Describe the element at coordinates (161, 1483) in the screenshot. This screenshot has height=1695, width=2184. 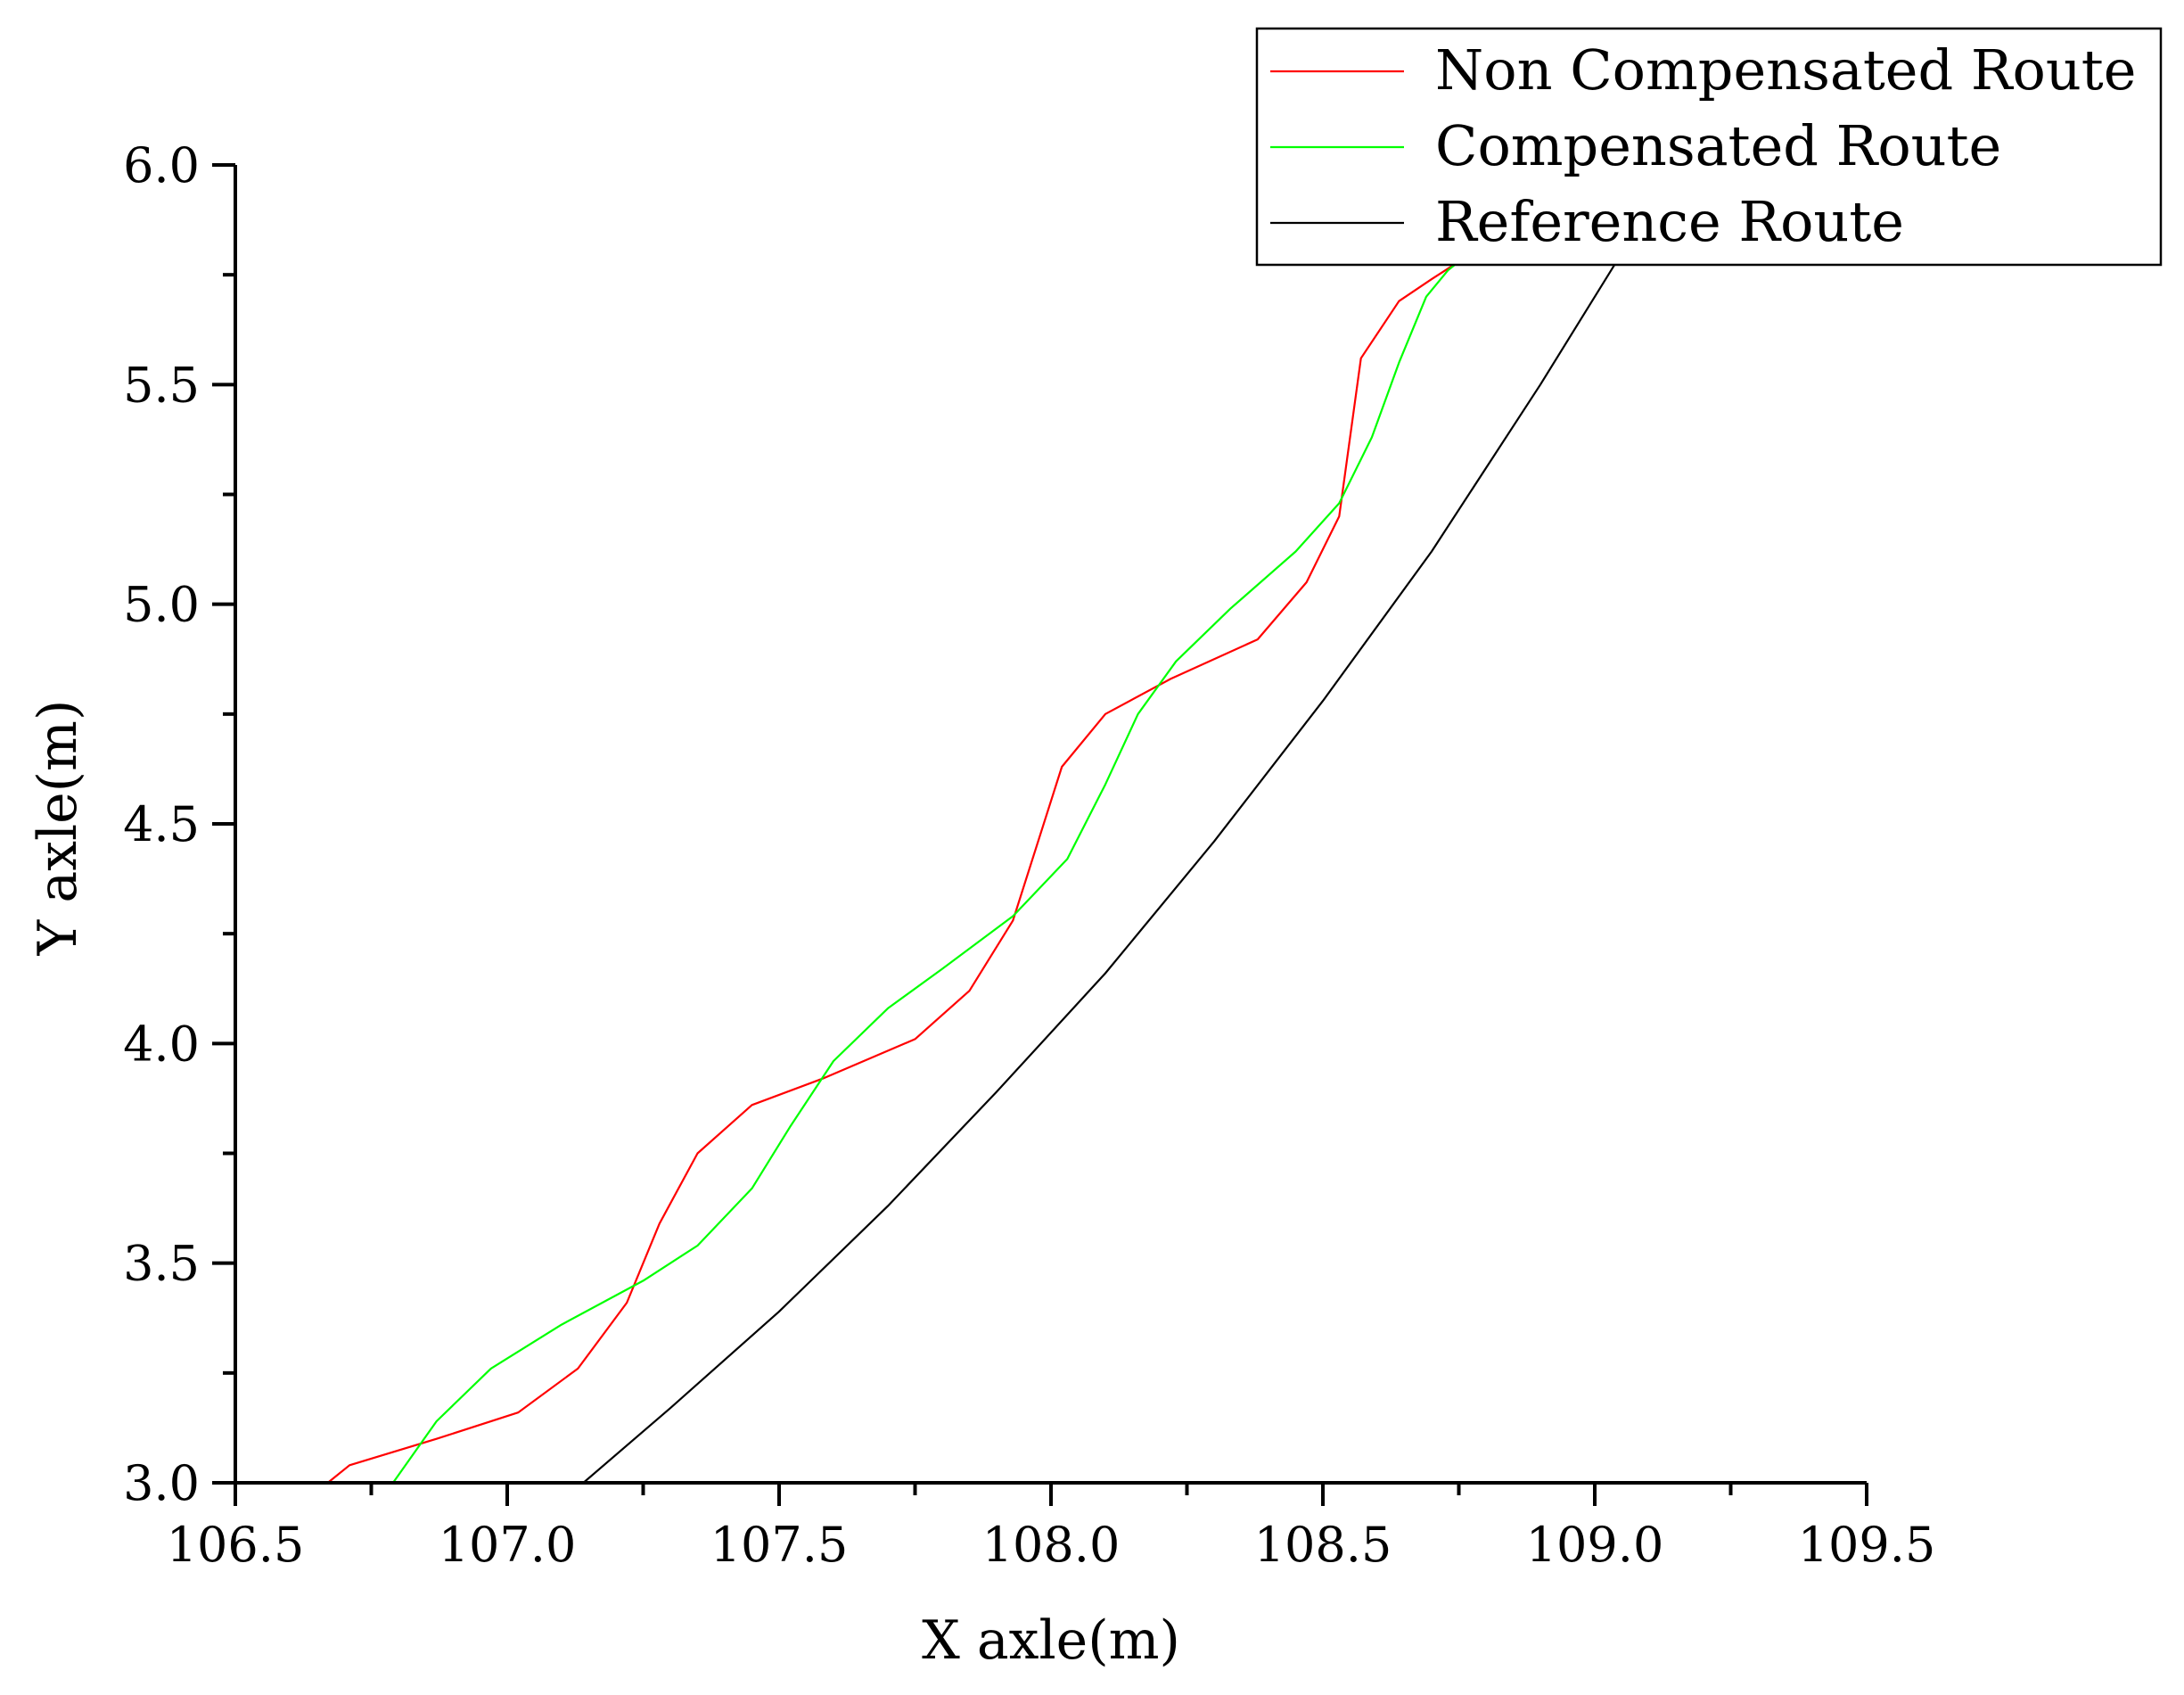
I see `y-tick-label: 3.0` at that location.